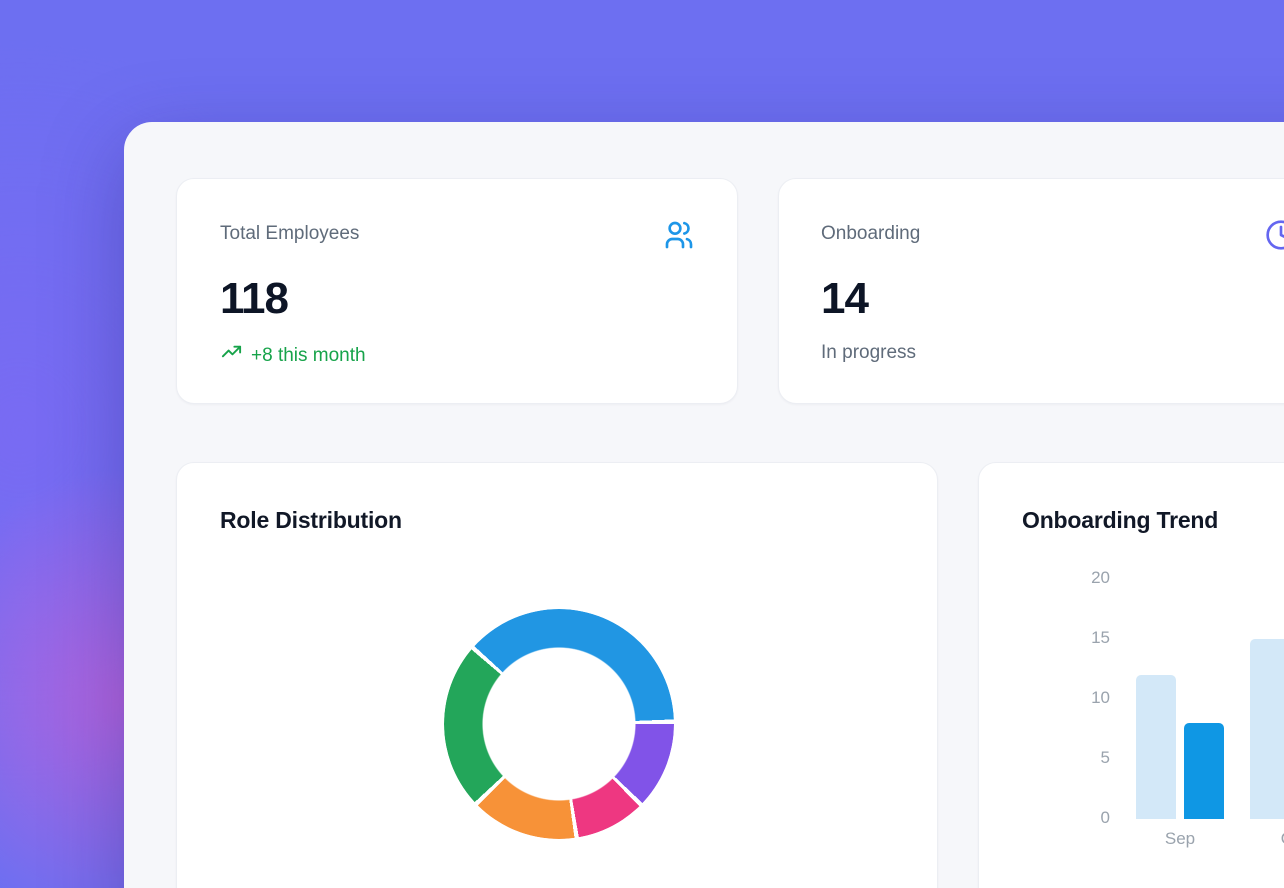  What do you see at coordinates (1100, 697) in the screenshot?
I see `y-axis-tick-label: 10` at bounding box center [1100, 697].